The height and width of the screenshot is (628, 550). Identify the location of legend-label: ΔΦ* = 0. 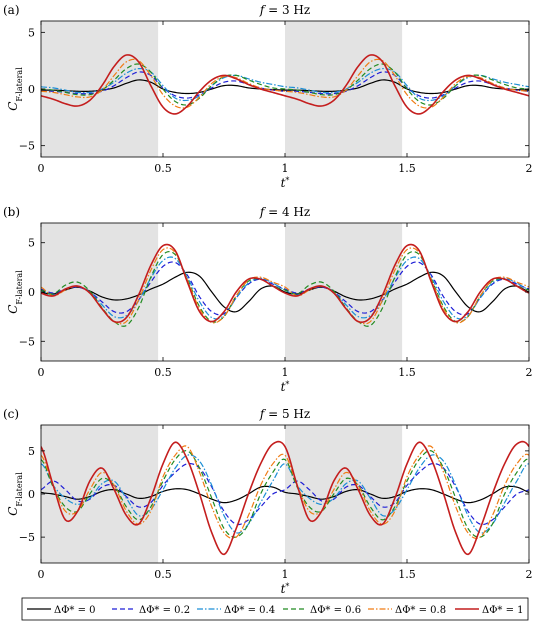
(75, 610).